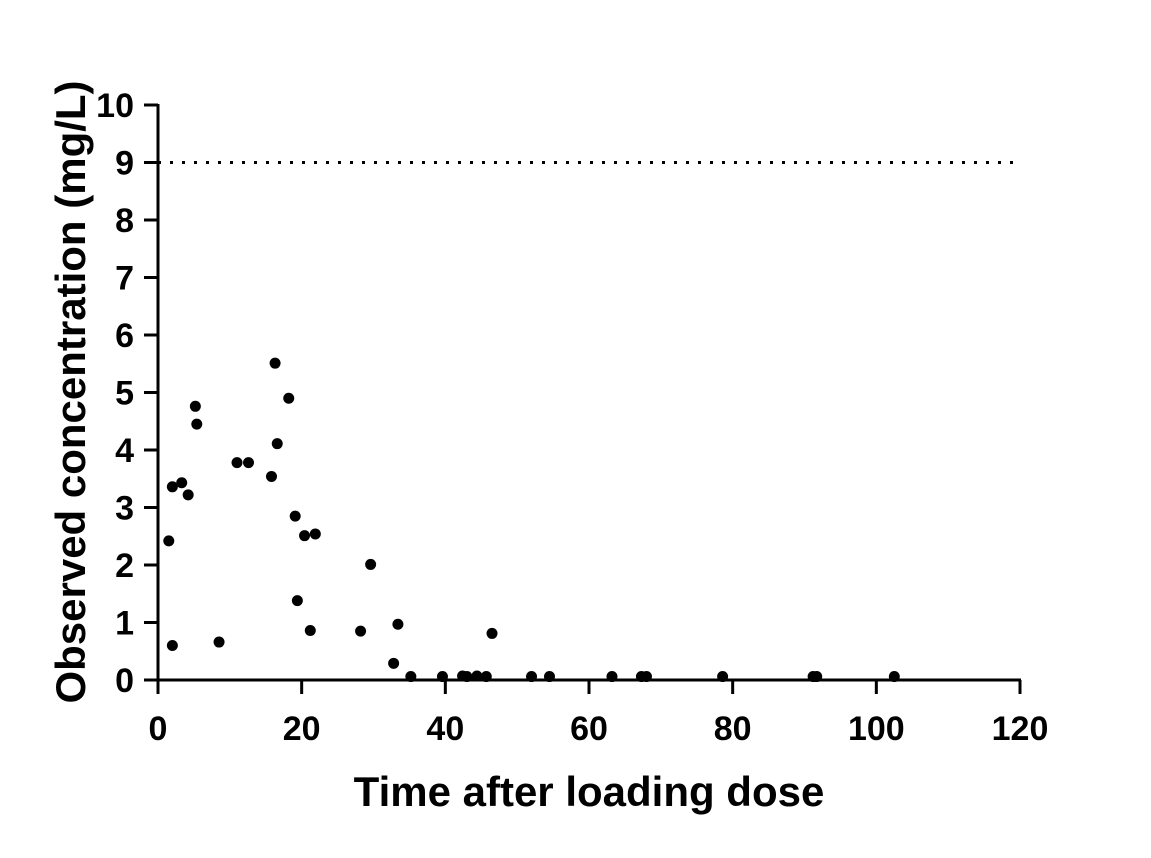 Image resolution: width=1151 pixels, height=858 pixels. I want to click on y-tick-label: 10, so click(115, 106).